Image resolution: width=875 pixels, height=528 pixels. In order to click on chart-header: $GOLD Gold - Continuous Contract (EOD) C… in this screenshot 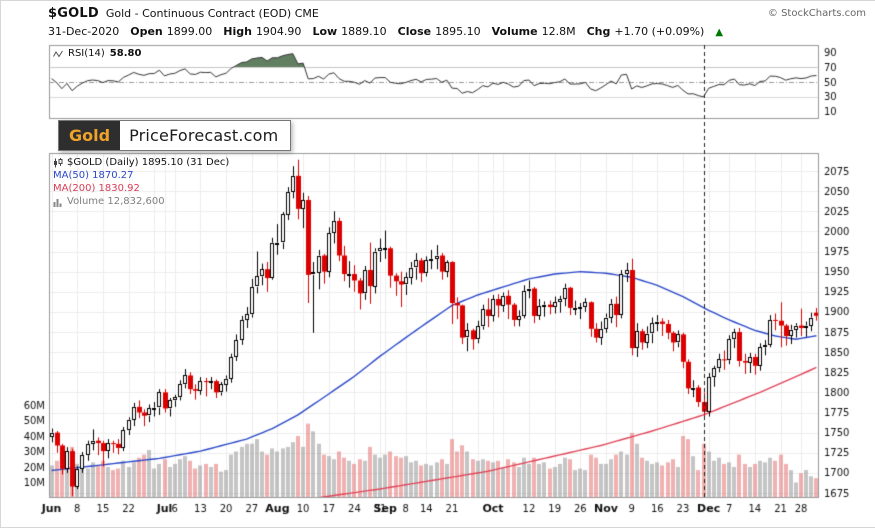, I will do `click(183, 13)`.